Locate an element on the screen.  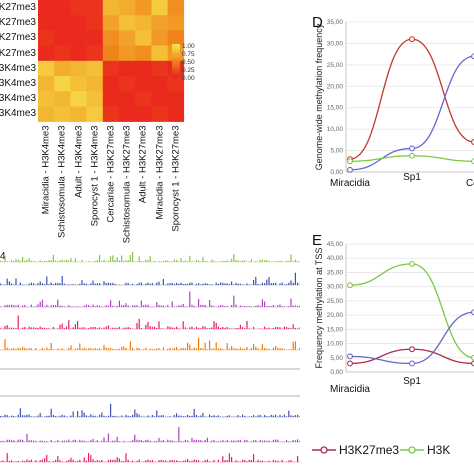
y-tick-label: 20,00 is located at coordinates (335, 315).